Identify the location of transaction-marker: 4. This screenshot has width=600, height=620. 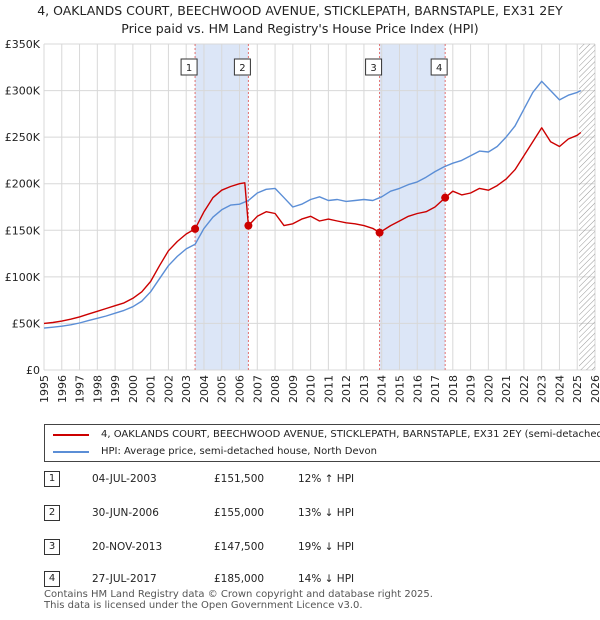
(439, 67).